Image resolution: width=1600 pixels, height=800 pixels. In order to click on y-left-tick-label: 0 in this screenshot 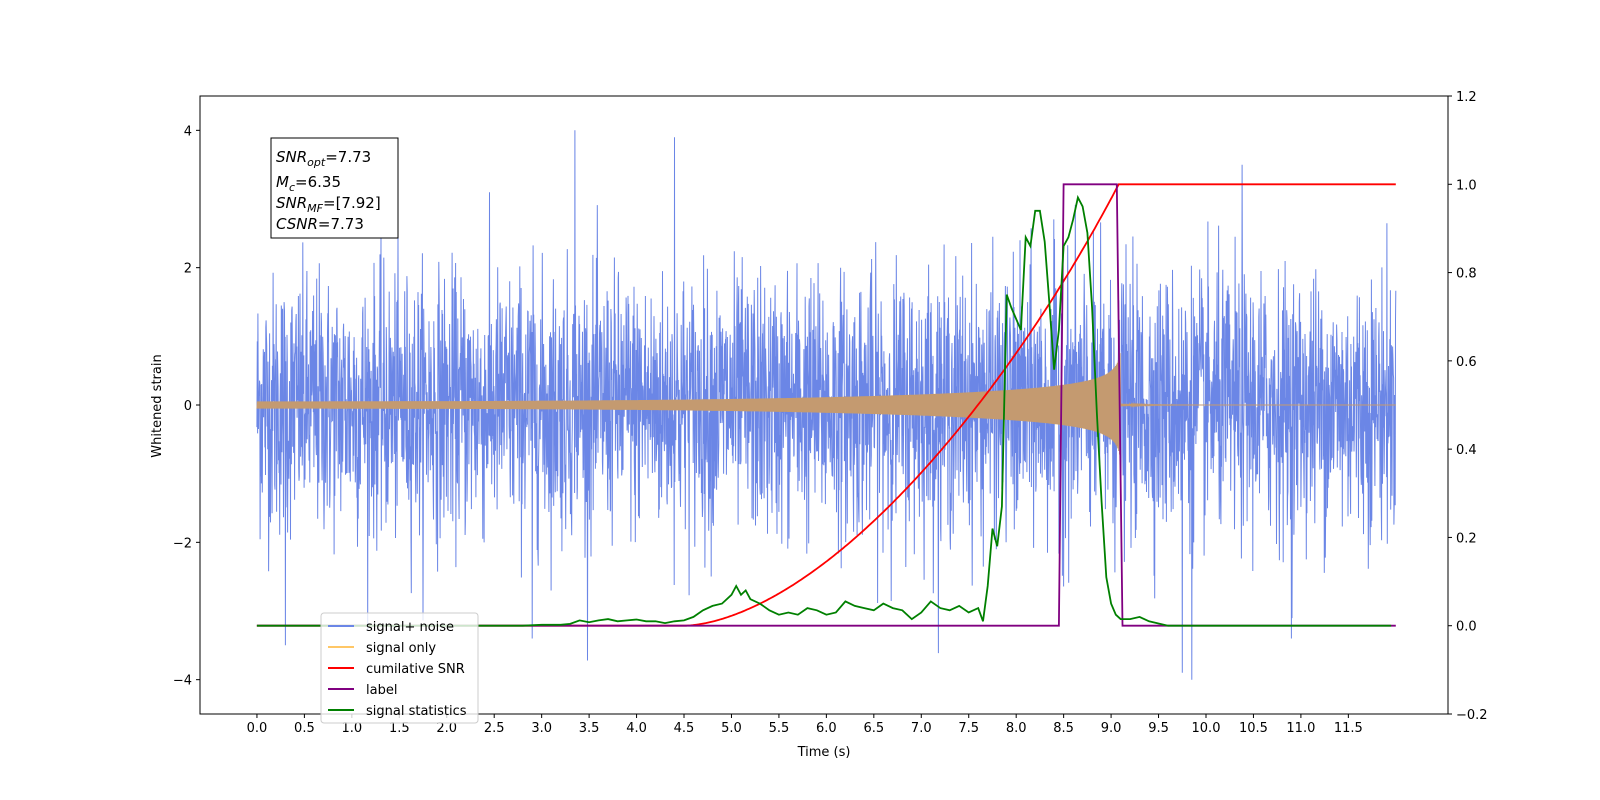, I will do `click(188, 406)`.